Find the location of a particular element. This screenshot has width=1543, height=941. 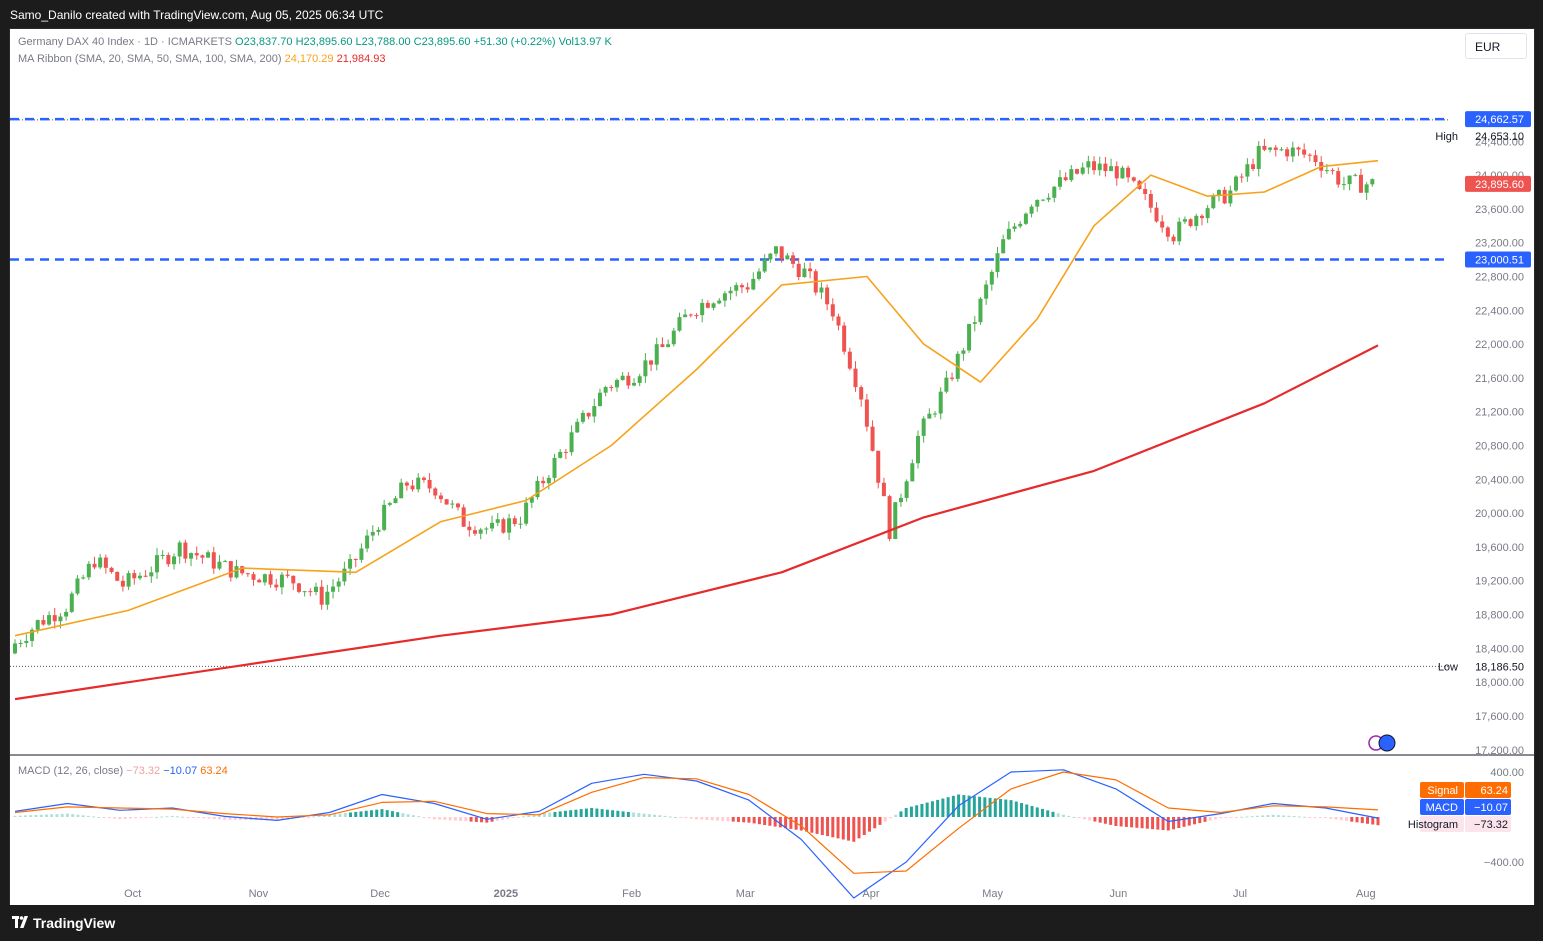

histogram-tag-name-bg is located at coordinates (1442, 824).